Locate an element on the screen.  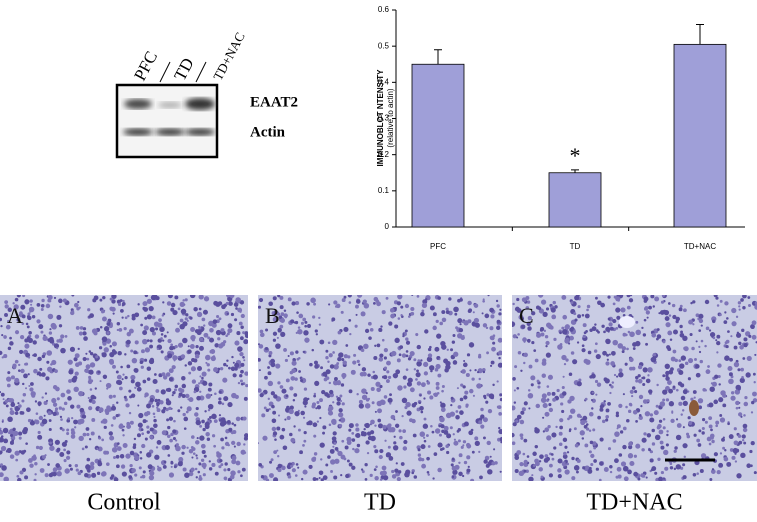
vessel is located at coordinates (627, 322).